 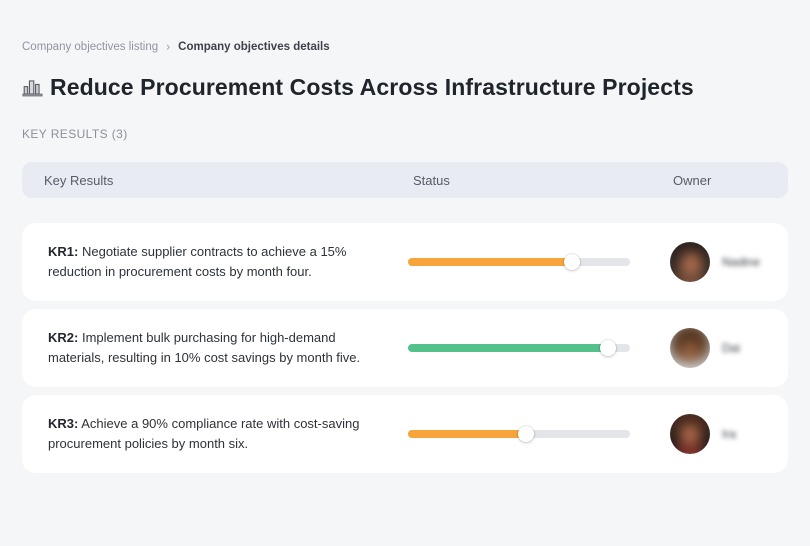 I want to click on owner-name: Ira, so click(x=729, y=434).